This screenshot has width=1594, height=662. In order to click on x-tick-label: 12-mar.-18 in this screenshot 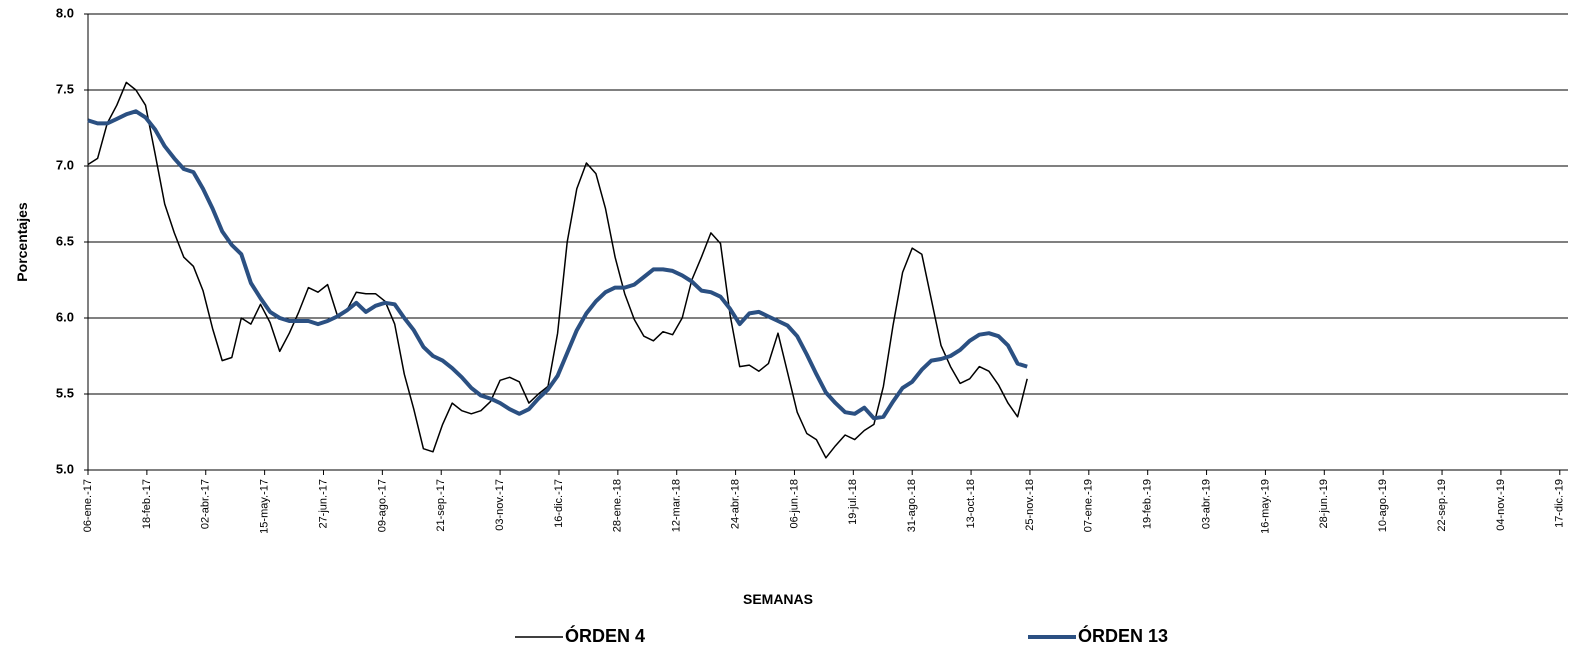, I will do `click(677, 505)`.